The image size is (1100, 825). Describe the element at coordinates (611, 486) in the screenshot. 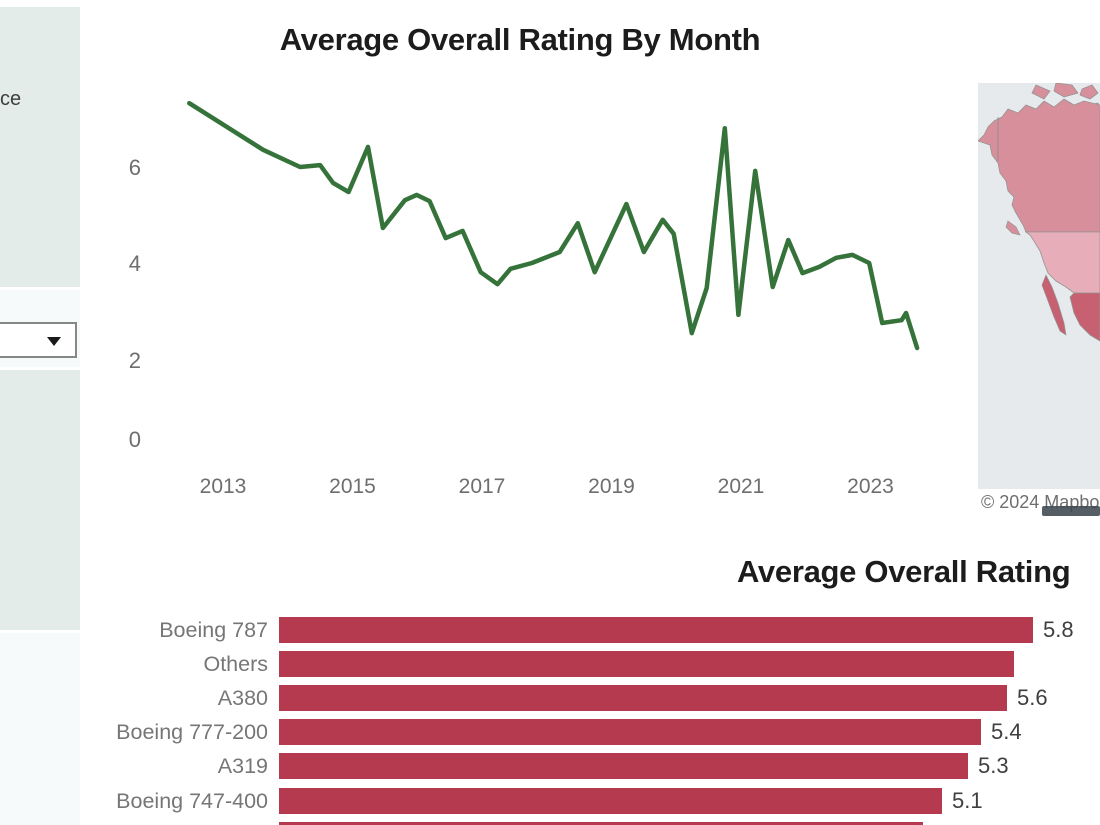

I see `x-axis-tick-label: 2019` at that location.